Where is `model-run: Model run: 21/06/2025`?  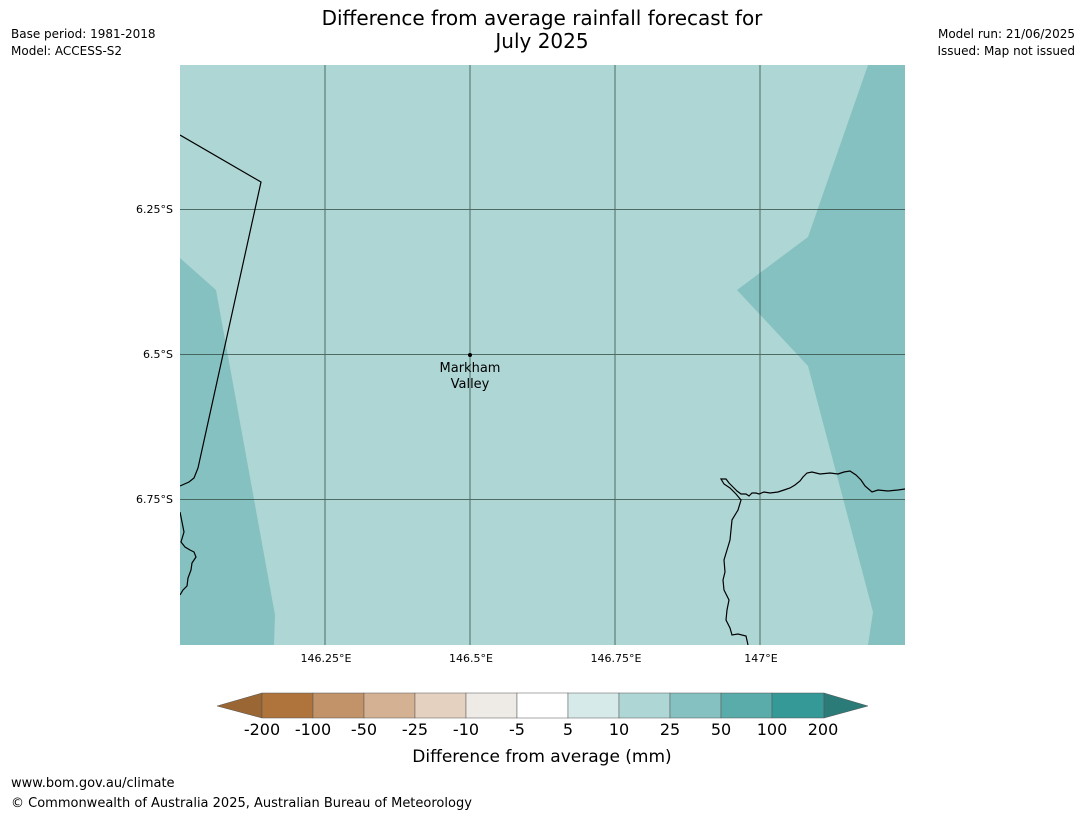
model-run: Model run: 21/06/2025 is located at coordinates (1006, 34).